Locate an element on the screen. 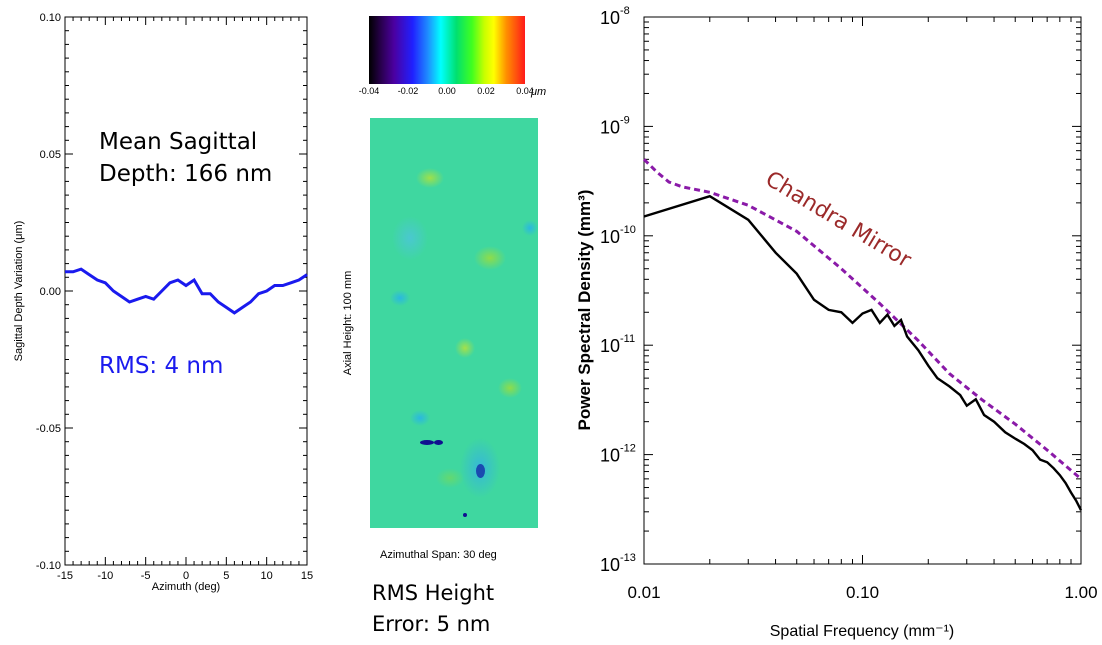 The width and height of the screenshot is (1102, 645). psd-x-tick-label: 0.10 is located at coordinates (862, 592).